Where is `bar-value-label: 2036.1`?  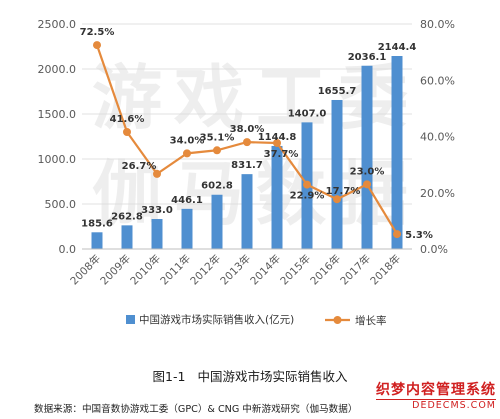
bar-value-label: 2036.1 is located at coordinates (367, 57).